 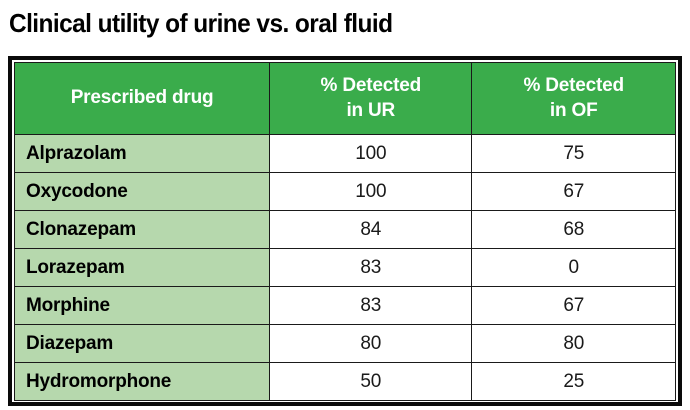 I want to click on page-title: Clinical utility of urine vs. oral fluid, so click(x=201, y=23).